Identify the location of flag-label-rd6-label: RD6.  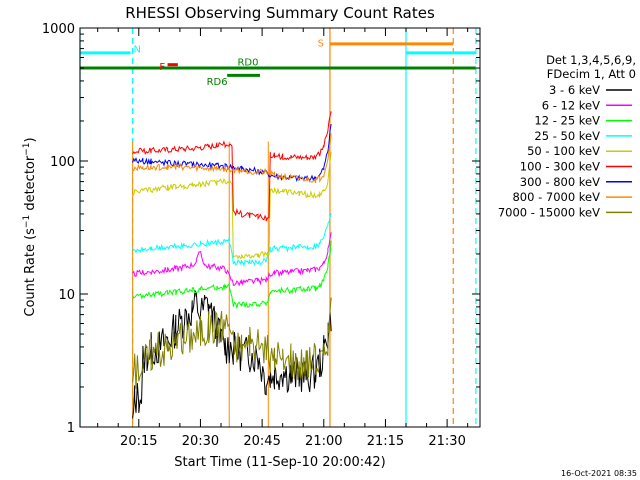
(217, 82).